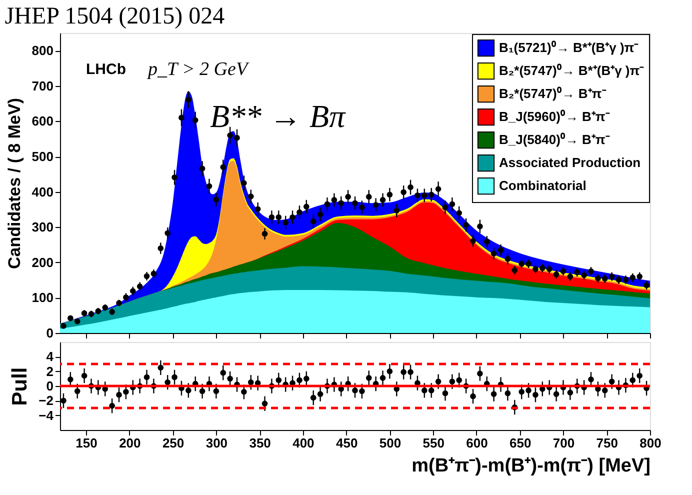  I want to click on y-axis-title: Candidates / ( 8 MeV), so click(14, 183).